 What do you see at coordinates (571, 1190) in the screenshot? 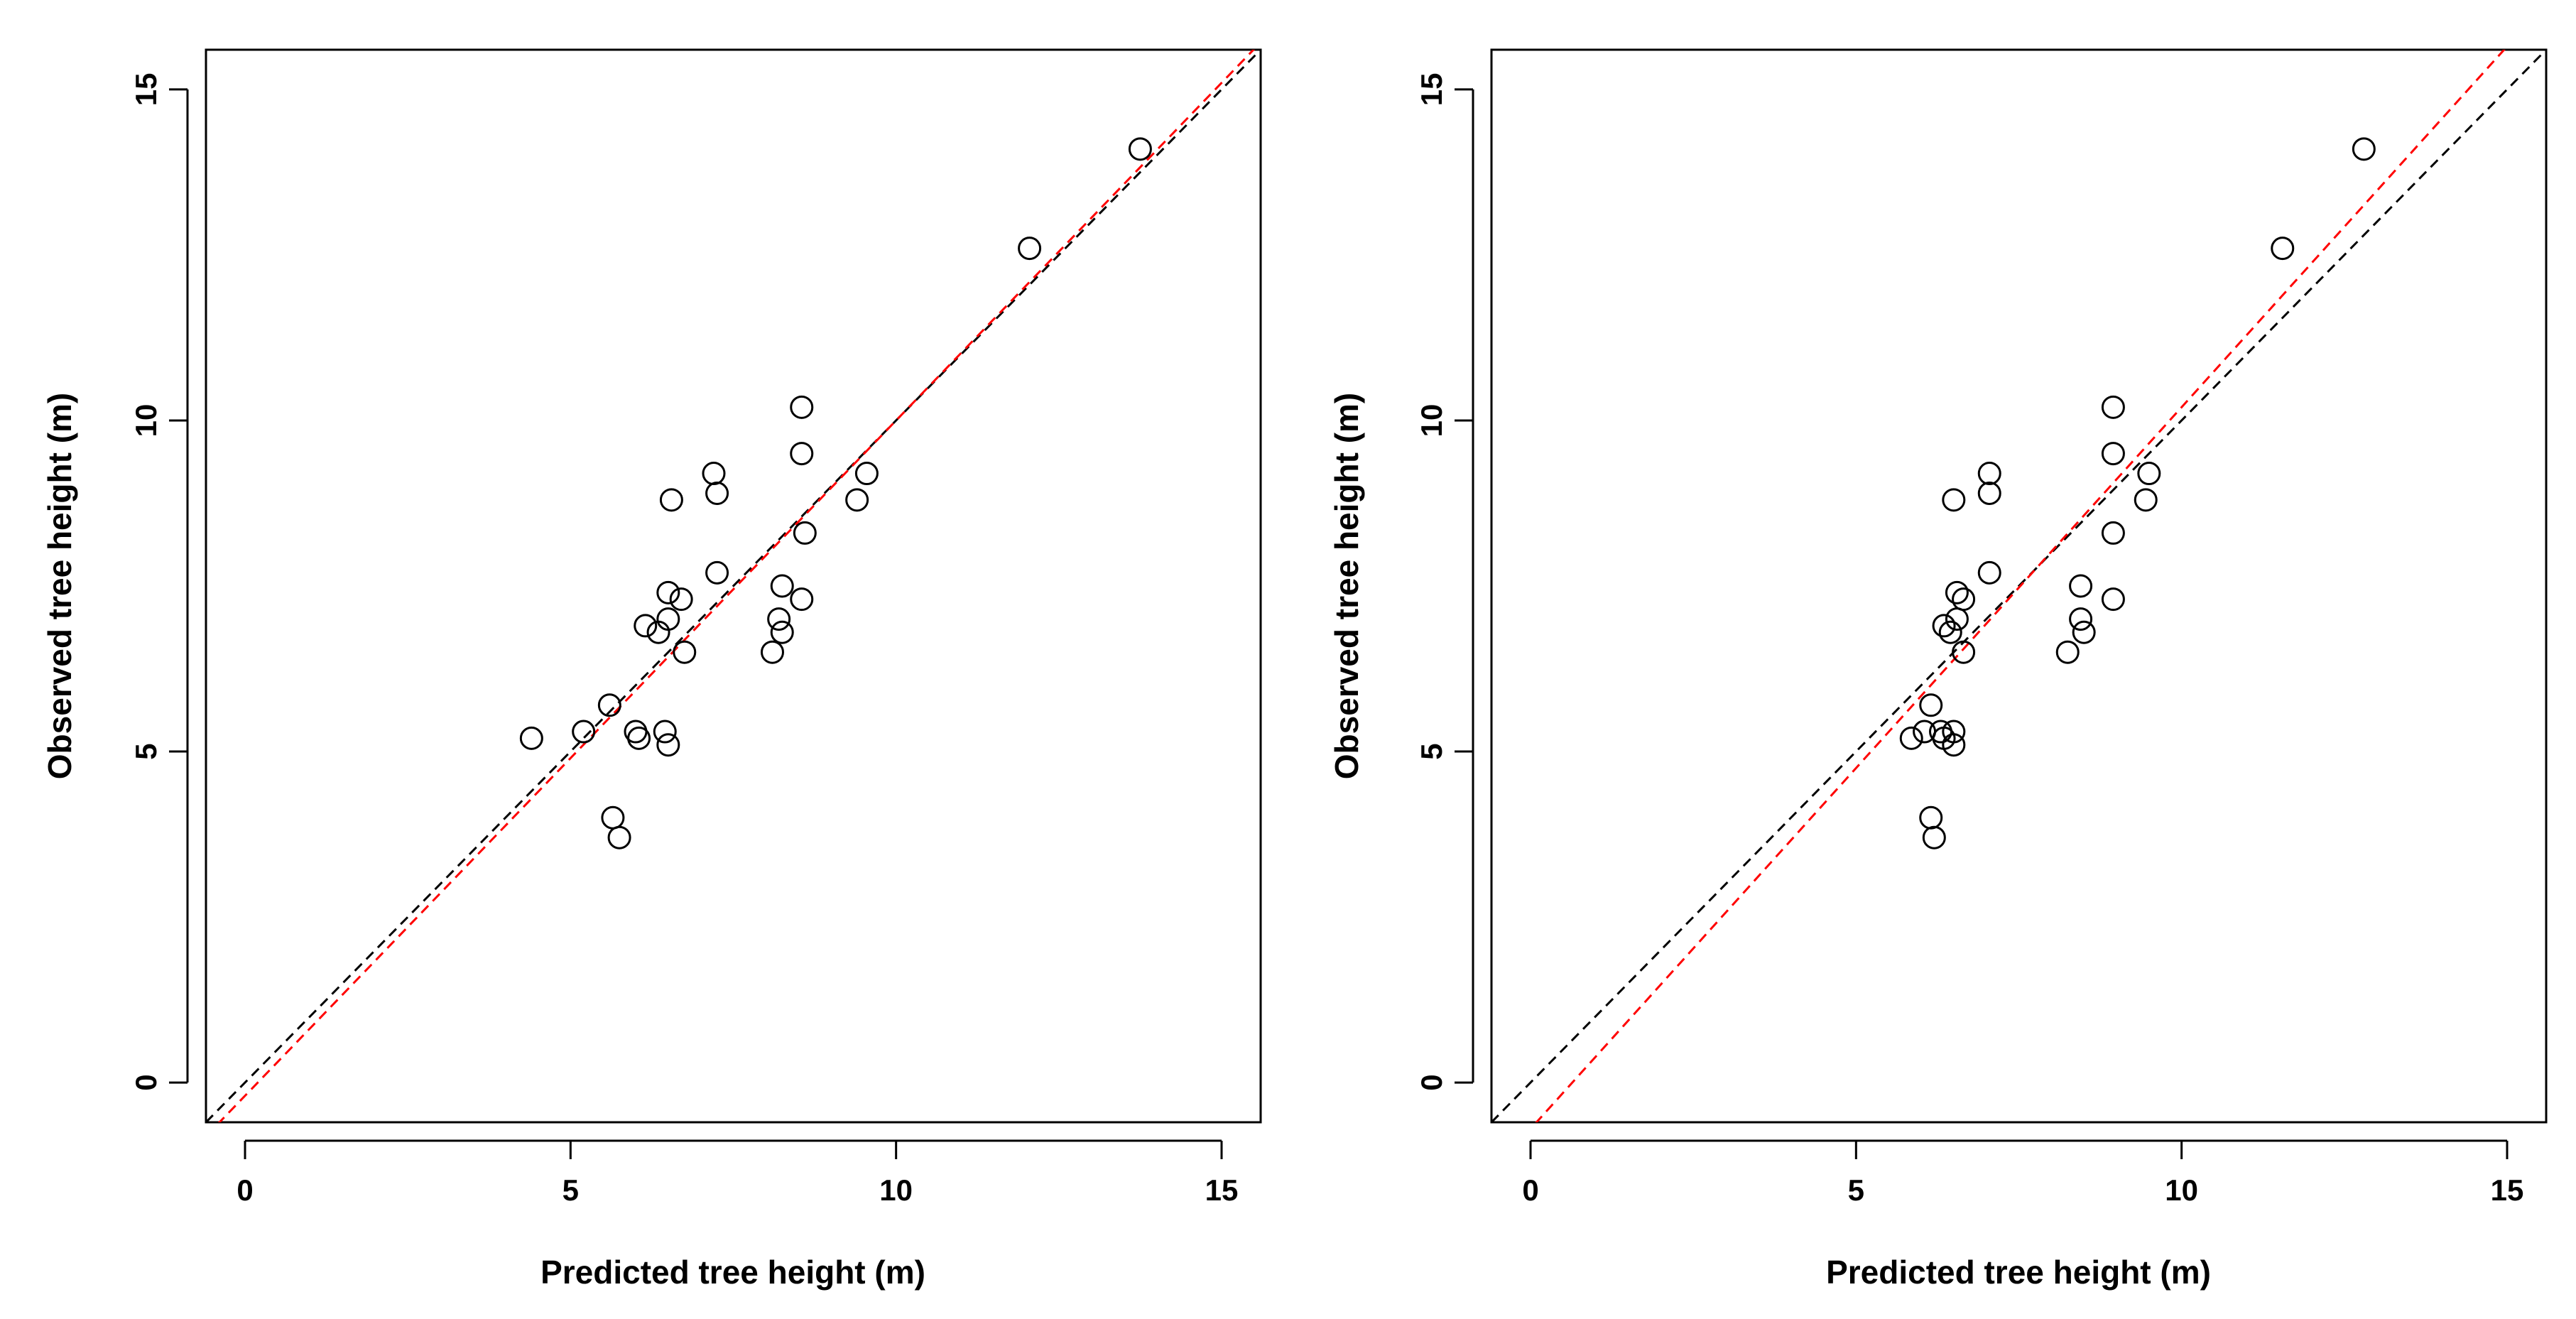
I see `left-x-tick-label: 5` at bounding box center [571, 1190].